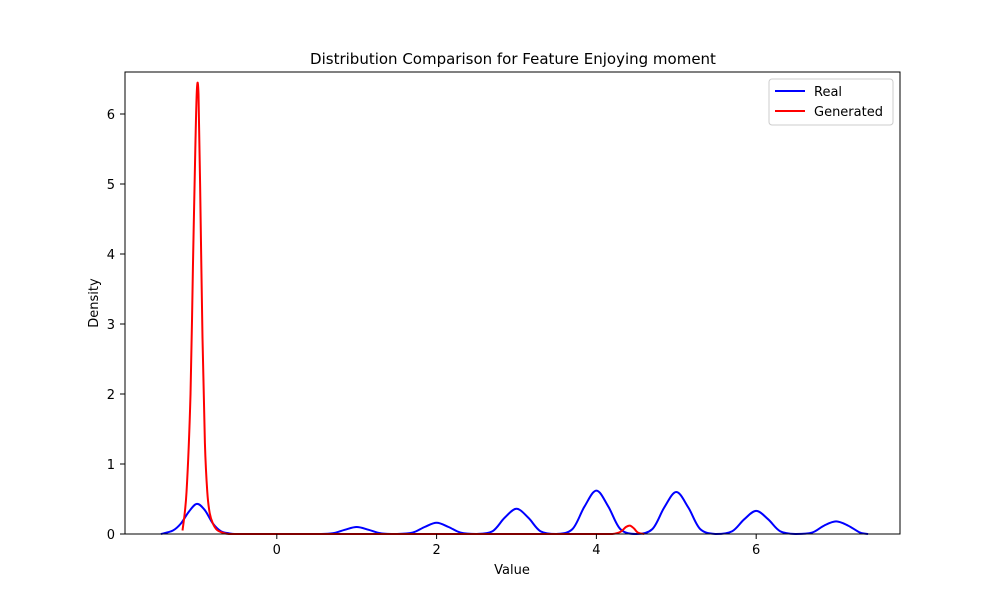 This screenshot has width=1000, height=600. Describe the element at coordinates (277, 550) in the screenshot. I see `x-tick-label: 0` at that location.